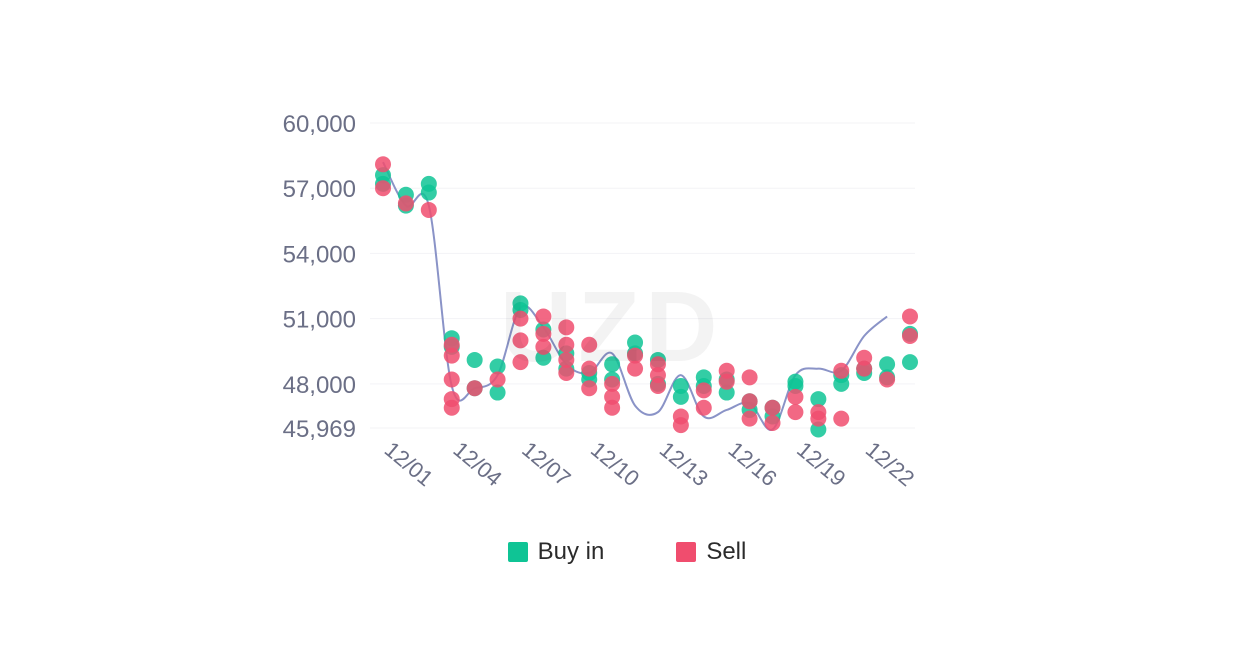 The image size is (1254, 646). What do you see at coordinates (890, 464) in the screenshot?
I see `x-tick-label: 12/22` at bounding box center [890, 464].